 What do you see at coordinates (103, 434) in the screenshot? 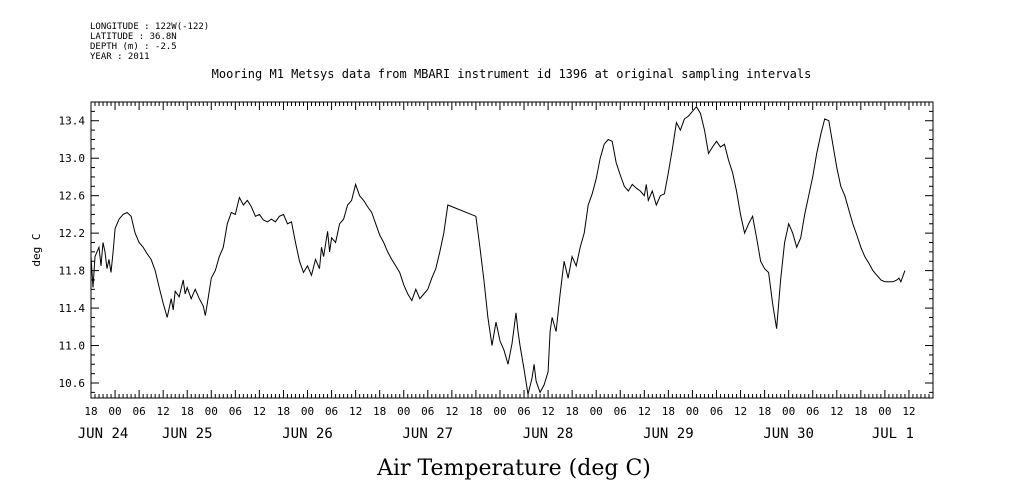
I see `x-date-label: JUN 24` at bounding box center [103, 434].